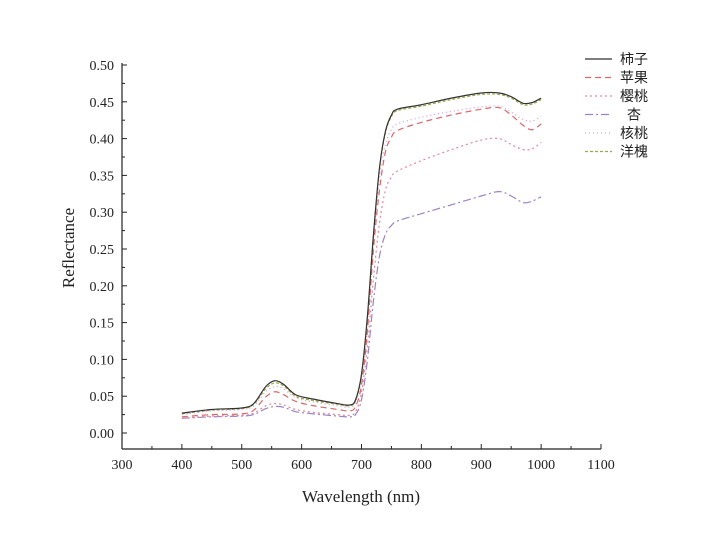 This screenshot has height=534, width=701. What do you see at coordinates (634, 59) in the screenshot?
I see `legend-label: 柿子` at bounding box center [634, 59].